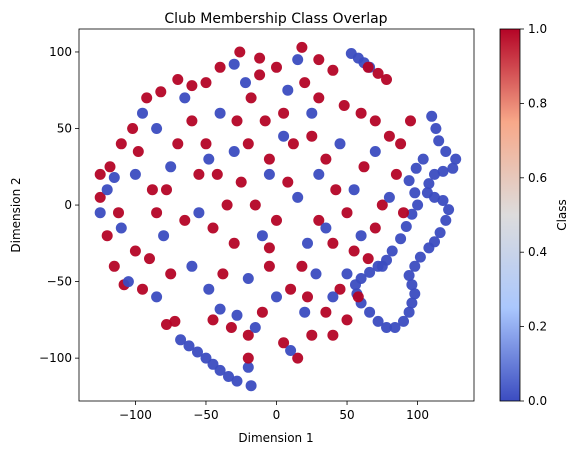  What do you see at coordinates (537, 103) in the screenshot?
I see `colorbar-tick-label: 0.8` at bounding box center [537, 103].